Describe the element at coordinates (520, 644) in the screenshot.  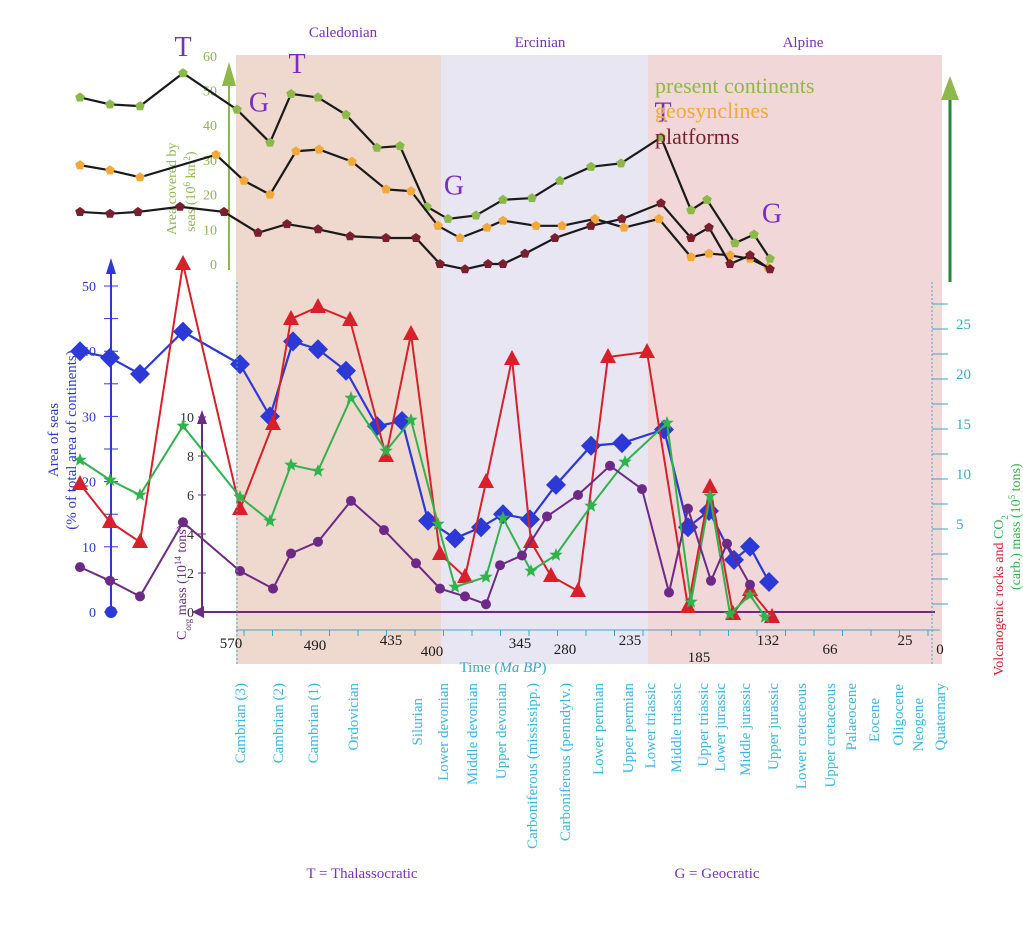
I see `time-tick-label: 345` at that location.